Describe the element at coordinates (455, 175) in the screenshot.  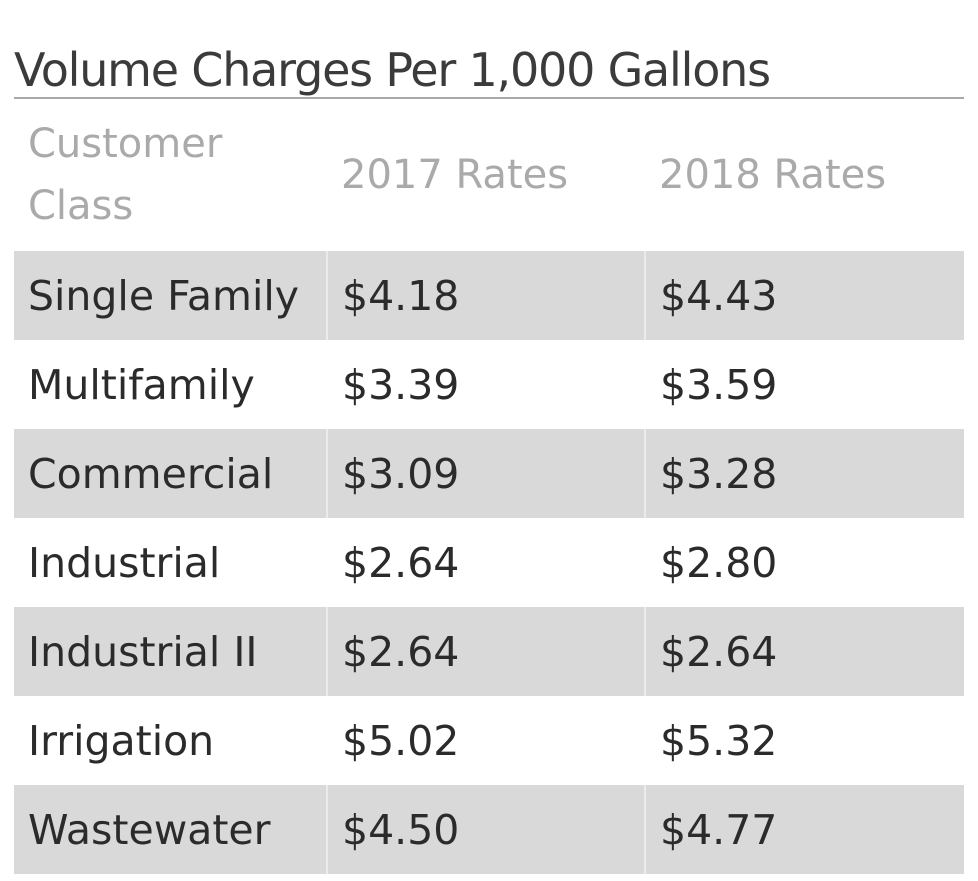
I see `column-header-2017-rates: 2017 Rates` at that location.